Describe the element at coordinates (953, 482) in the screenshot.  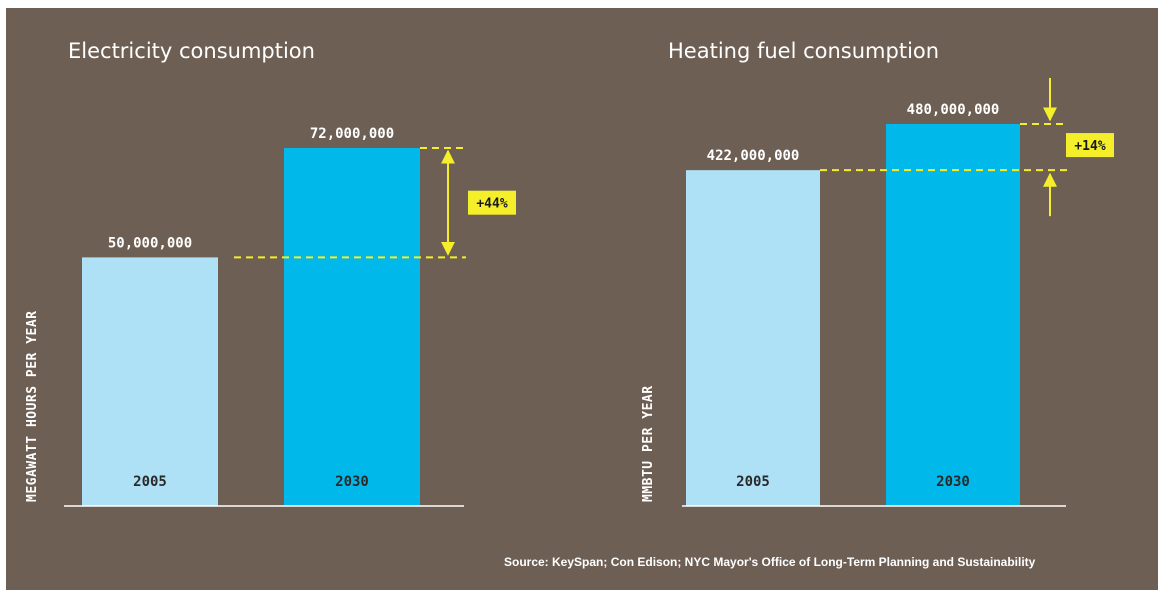
I see `heating-fuel-category-label-2030: 2030` at that location.